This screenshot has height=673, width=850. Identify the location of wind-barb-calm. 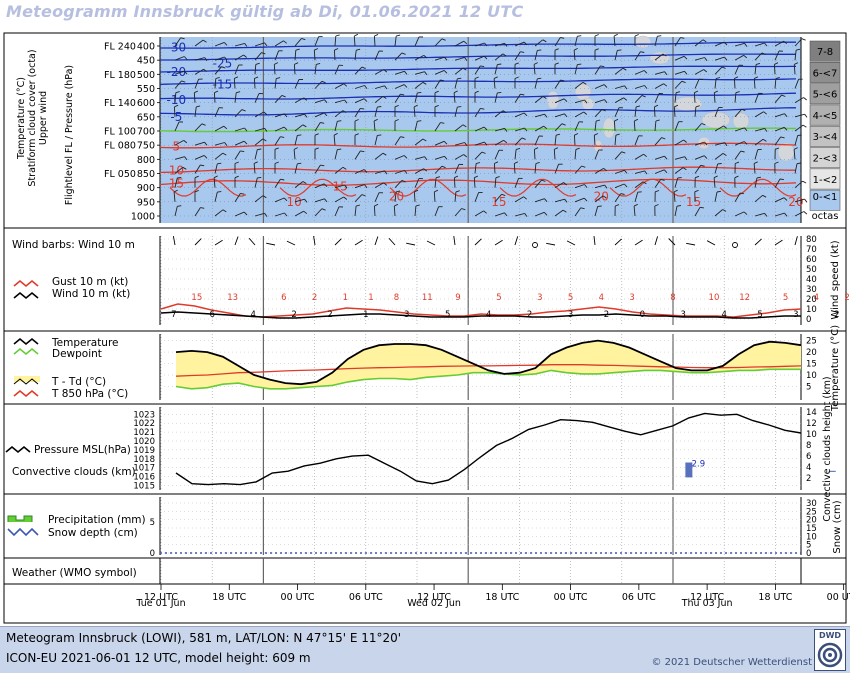
(535, 245).